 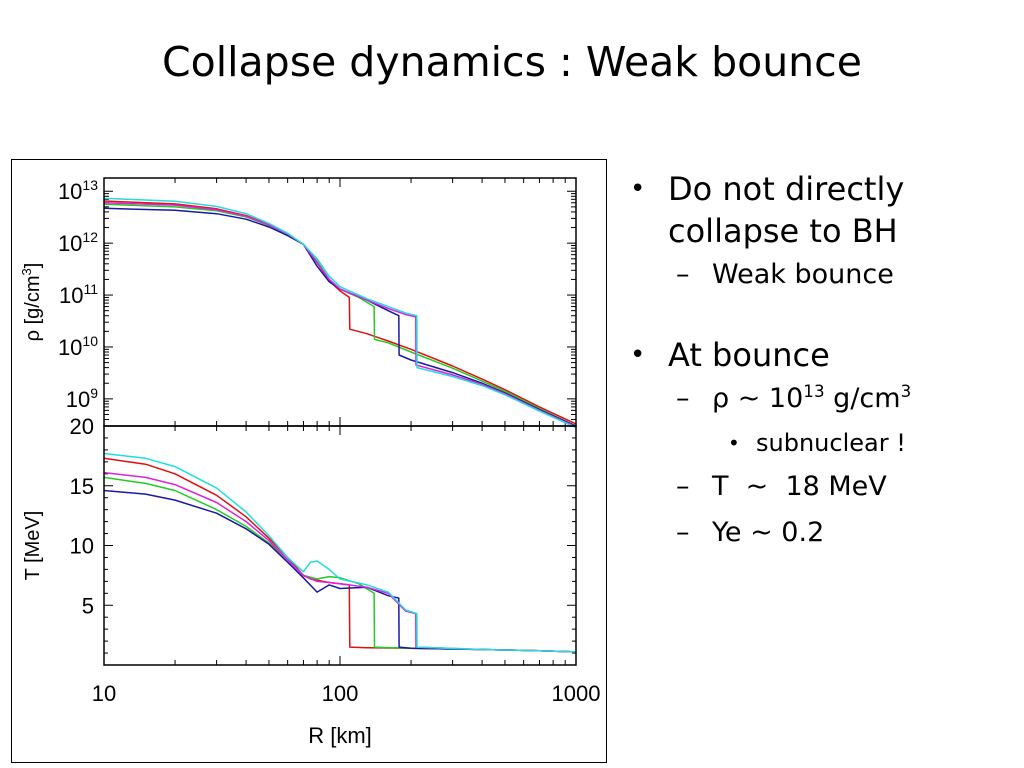 I want to click on bullet-at-bounce: • At bounce, so click(x=818, y=355).